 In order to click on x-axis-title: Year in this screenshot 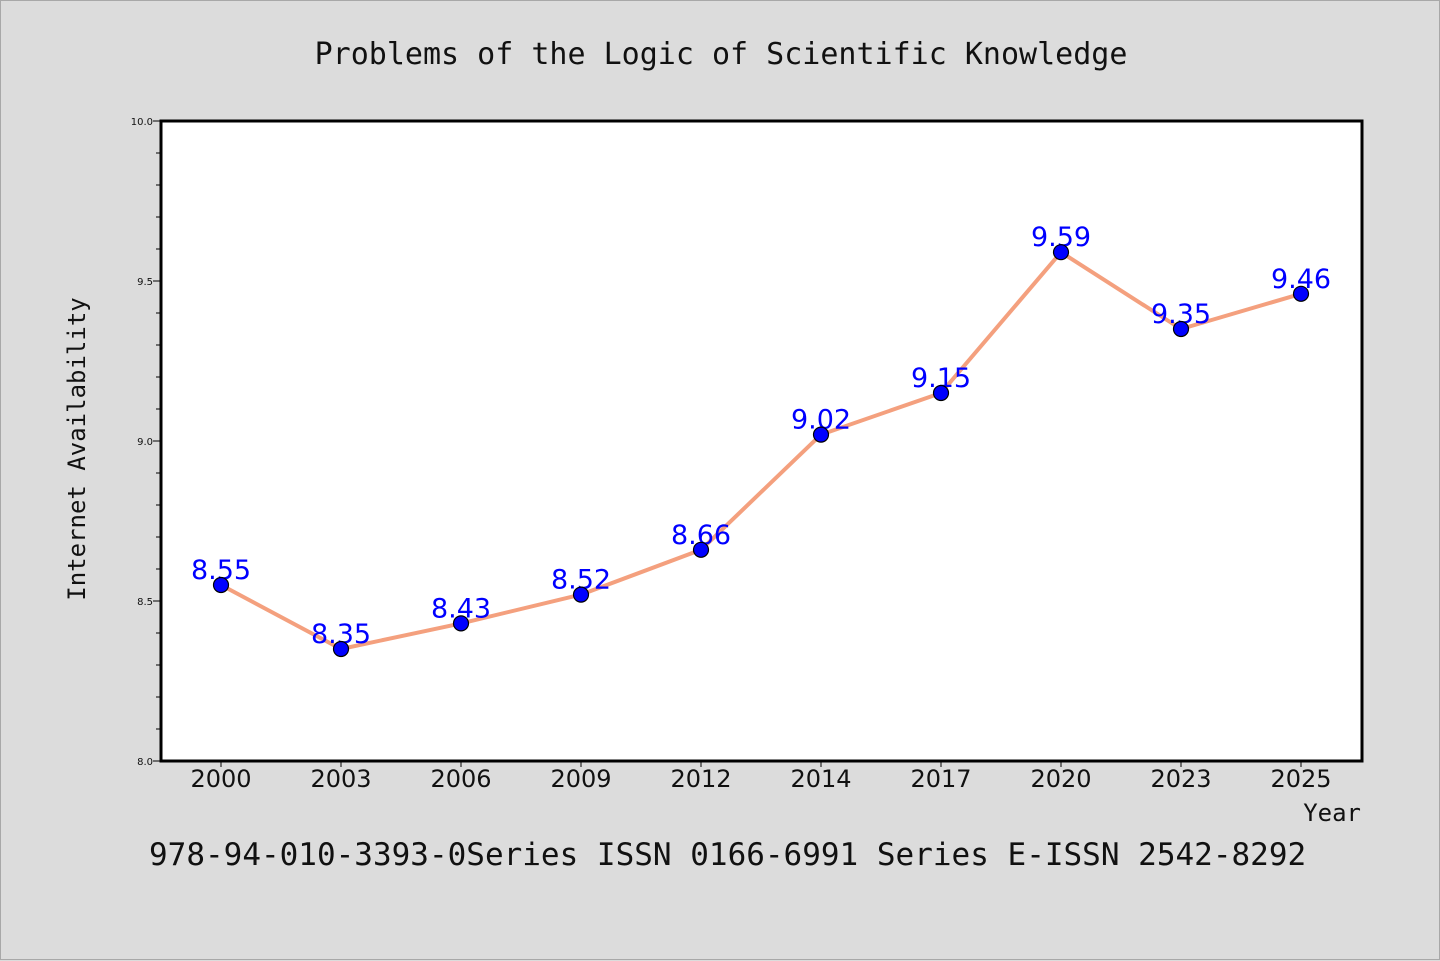, I will do `click(1332, 813)`.